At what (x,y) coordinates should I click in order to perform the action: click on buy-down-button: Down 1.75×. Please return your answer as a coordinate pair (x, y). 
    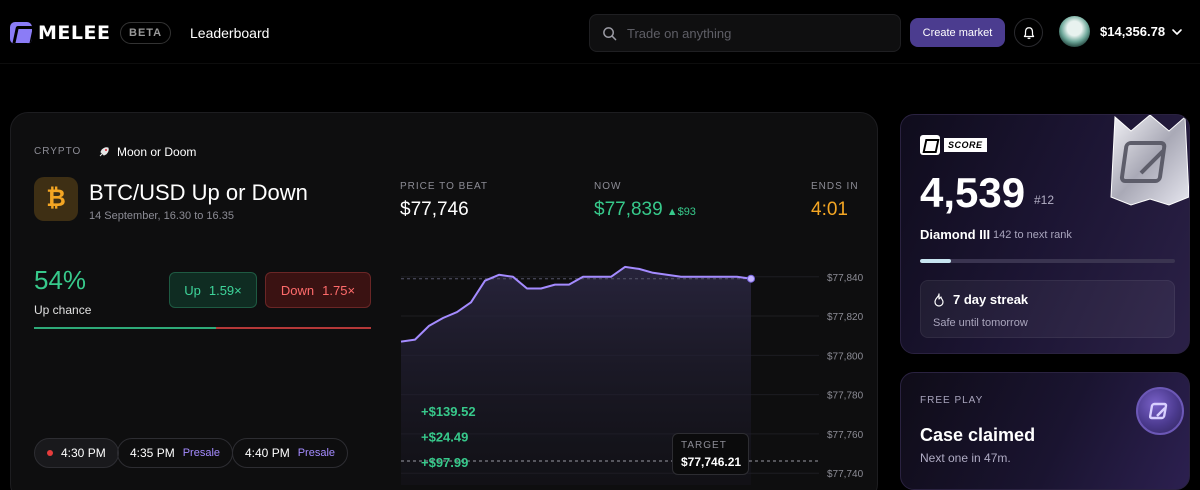
    Looking at the image, I should click on (318, 290).